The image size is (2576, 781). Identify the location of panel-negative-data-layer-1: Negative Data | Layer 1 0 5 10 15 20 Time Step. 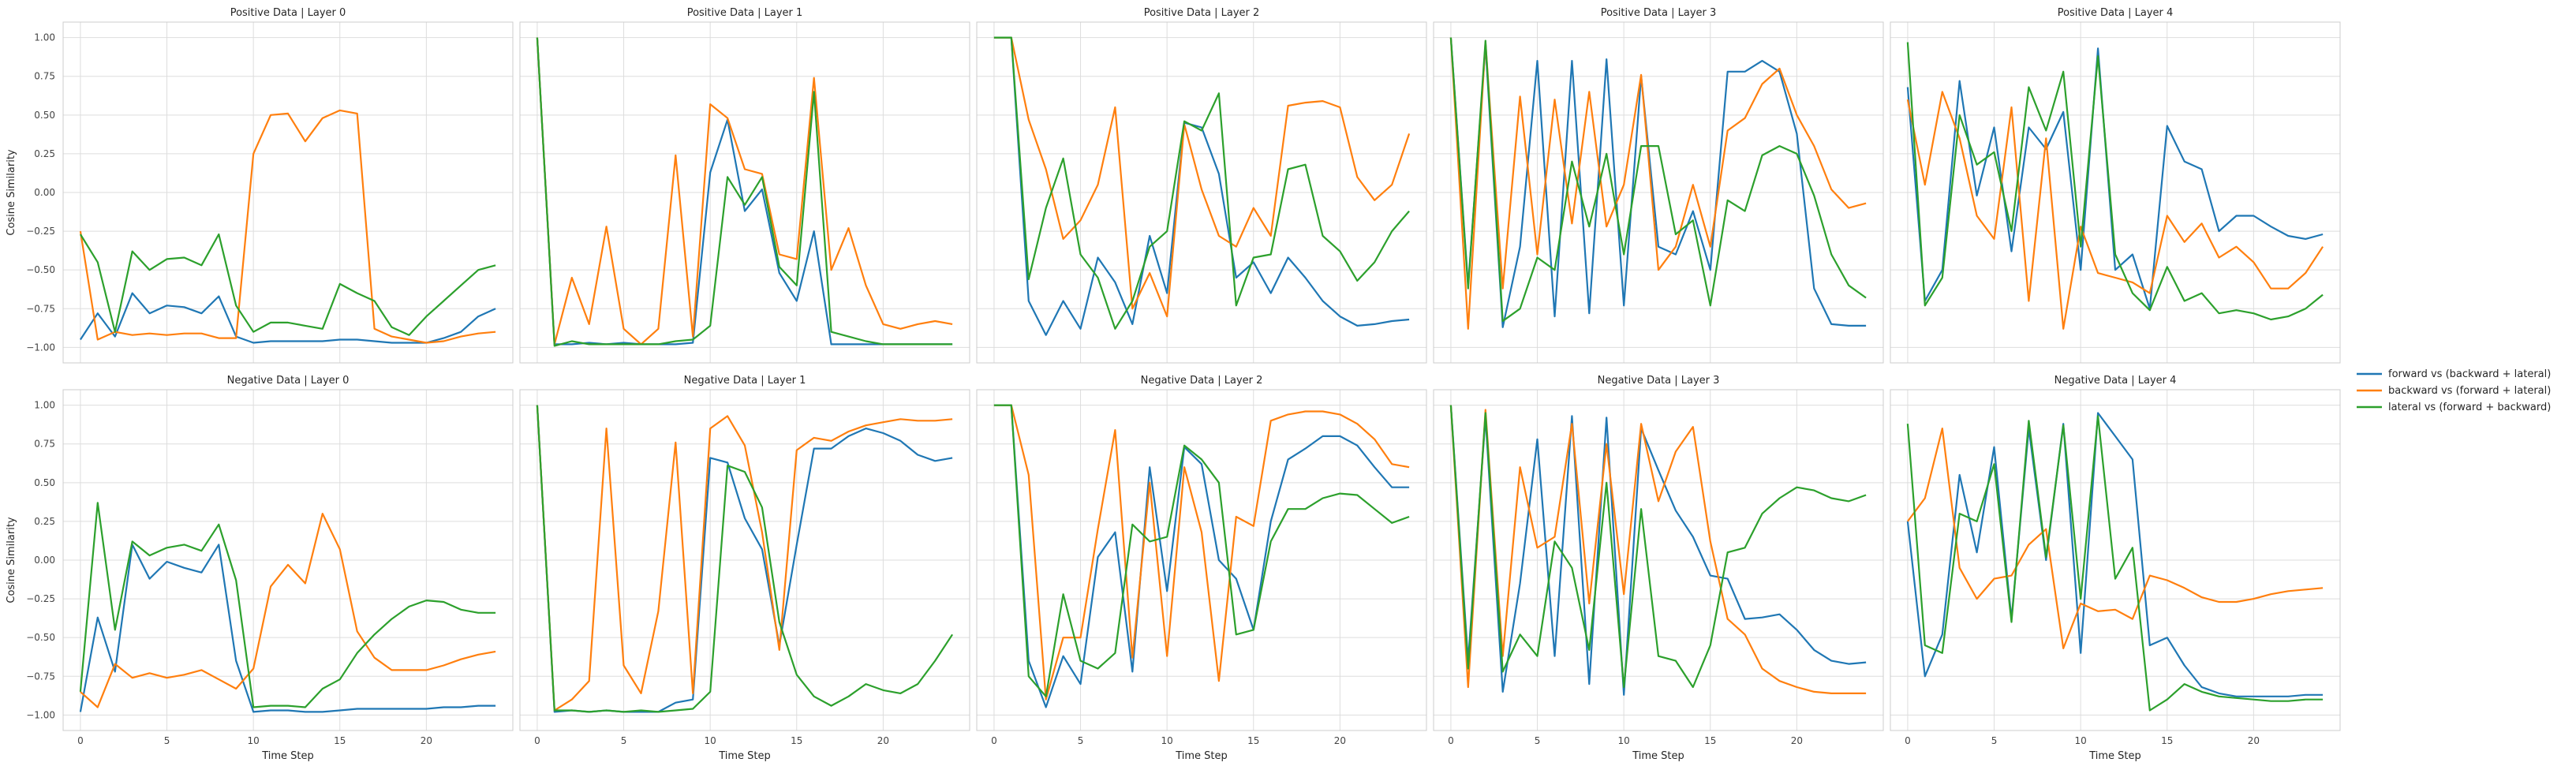
(744, 568).